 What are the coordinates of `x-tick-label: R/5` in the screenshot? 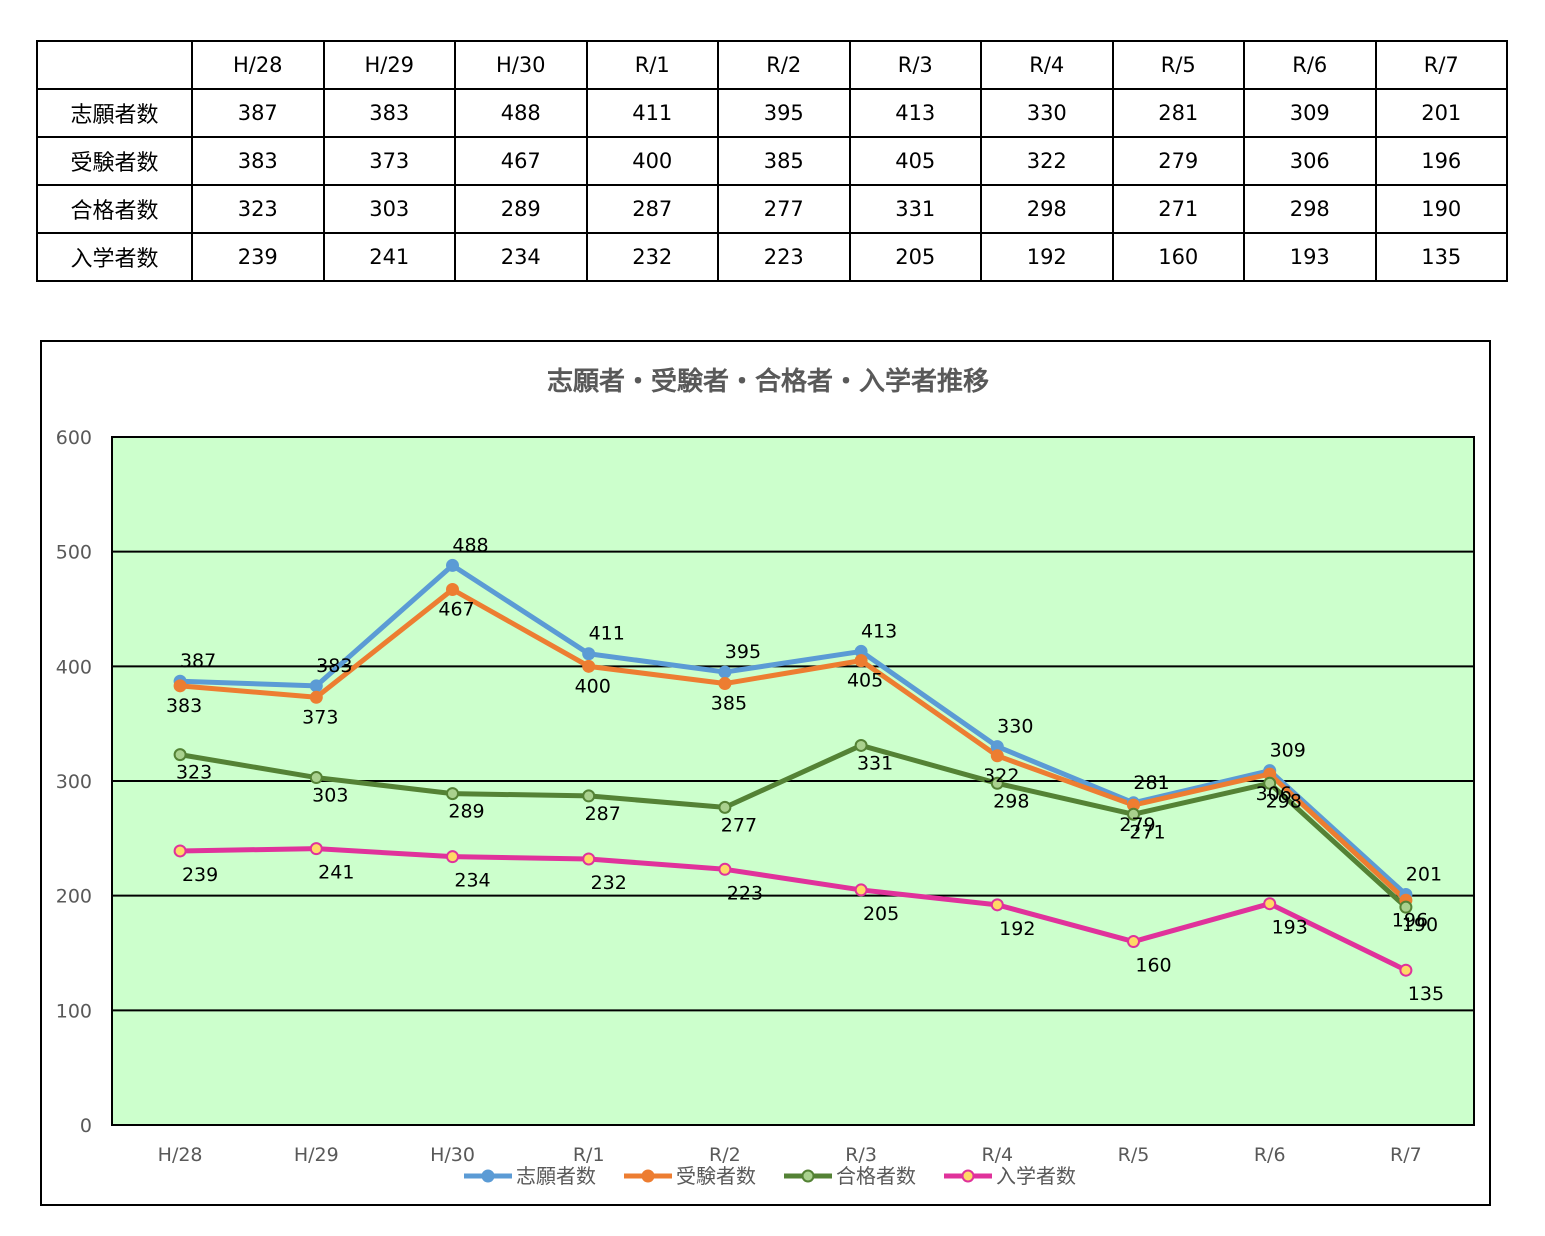 It's located at (1134, 1155).